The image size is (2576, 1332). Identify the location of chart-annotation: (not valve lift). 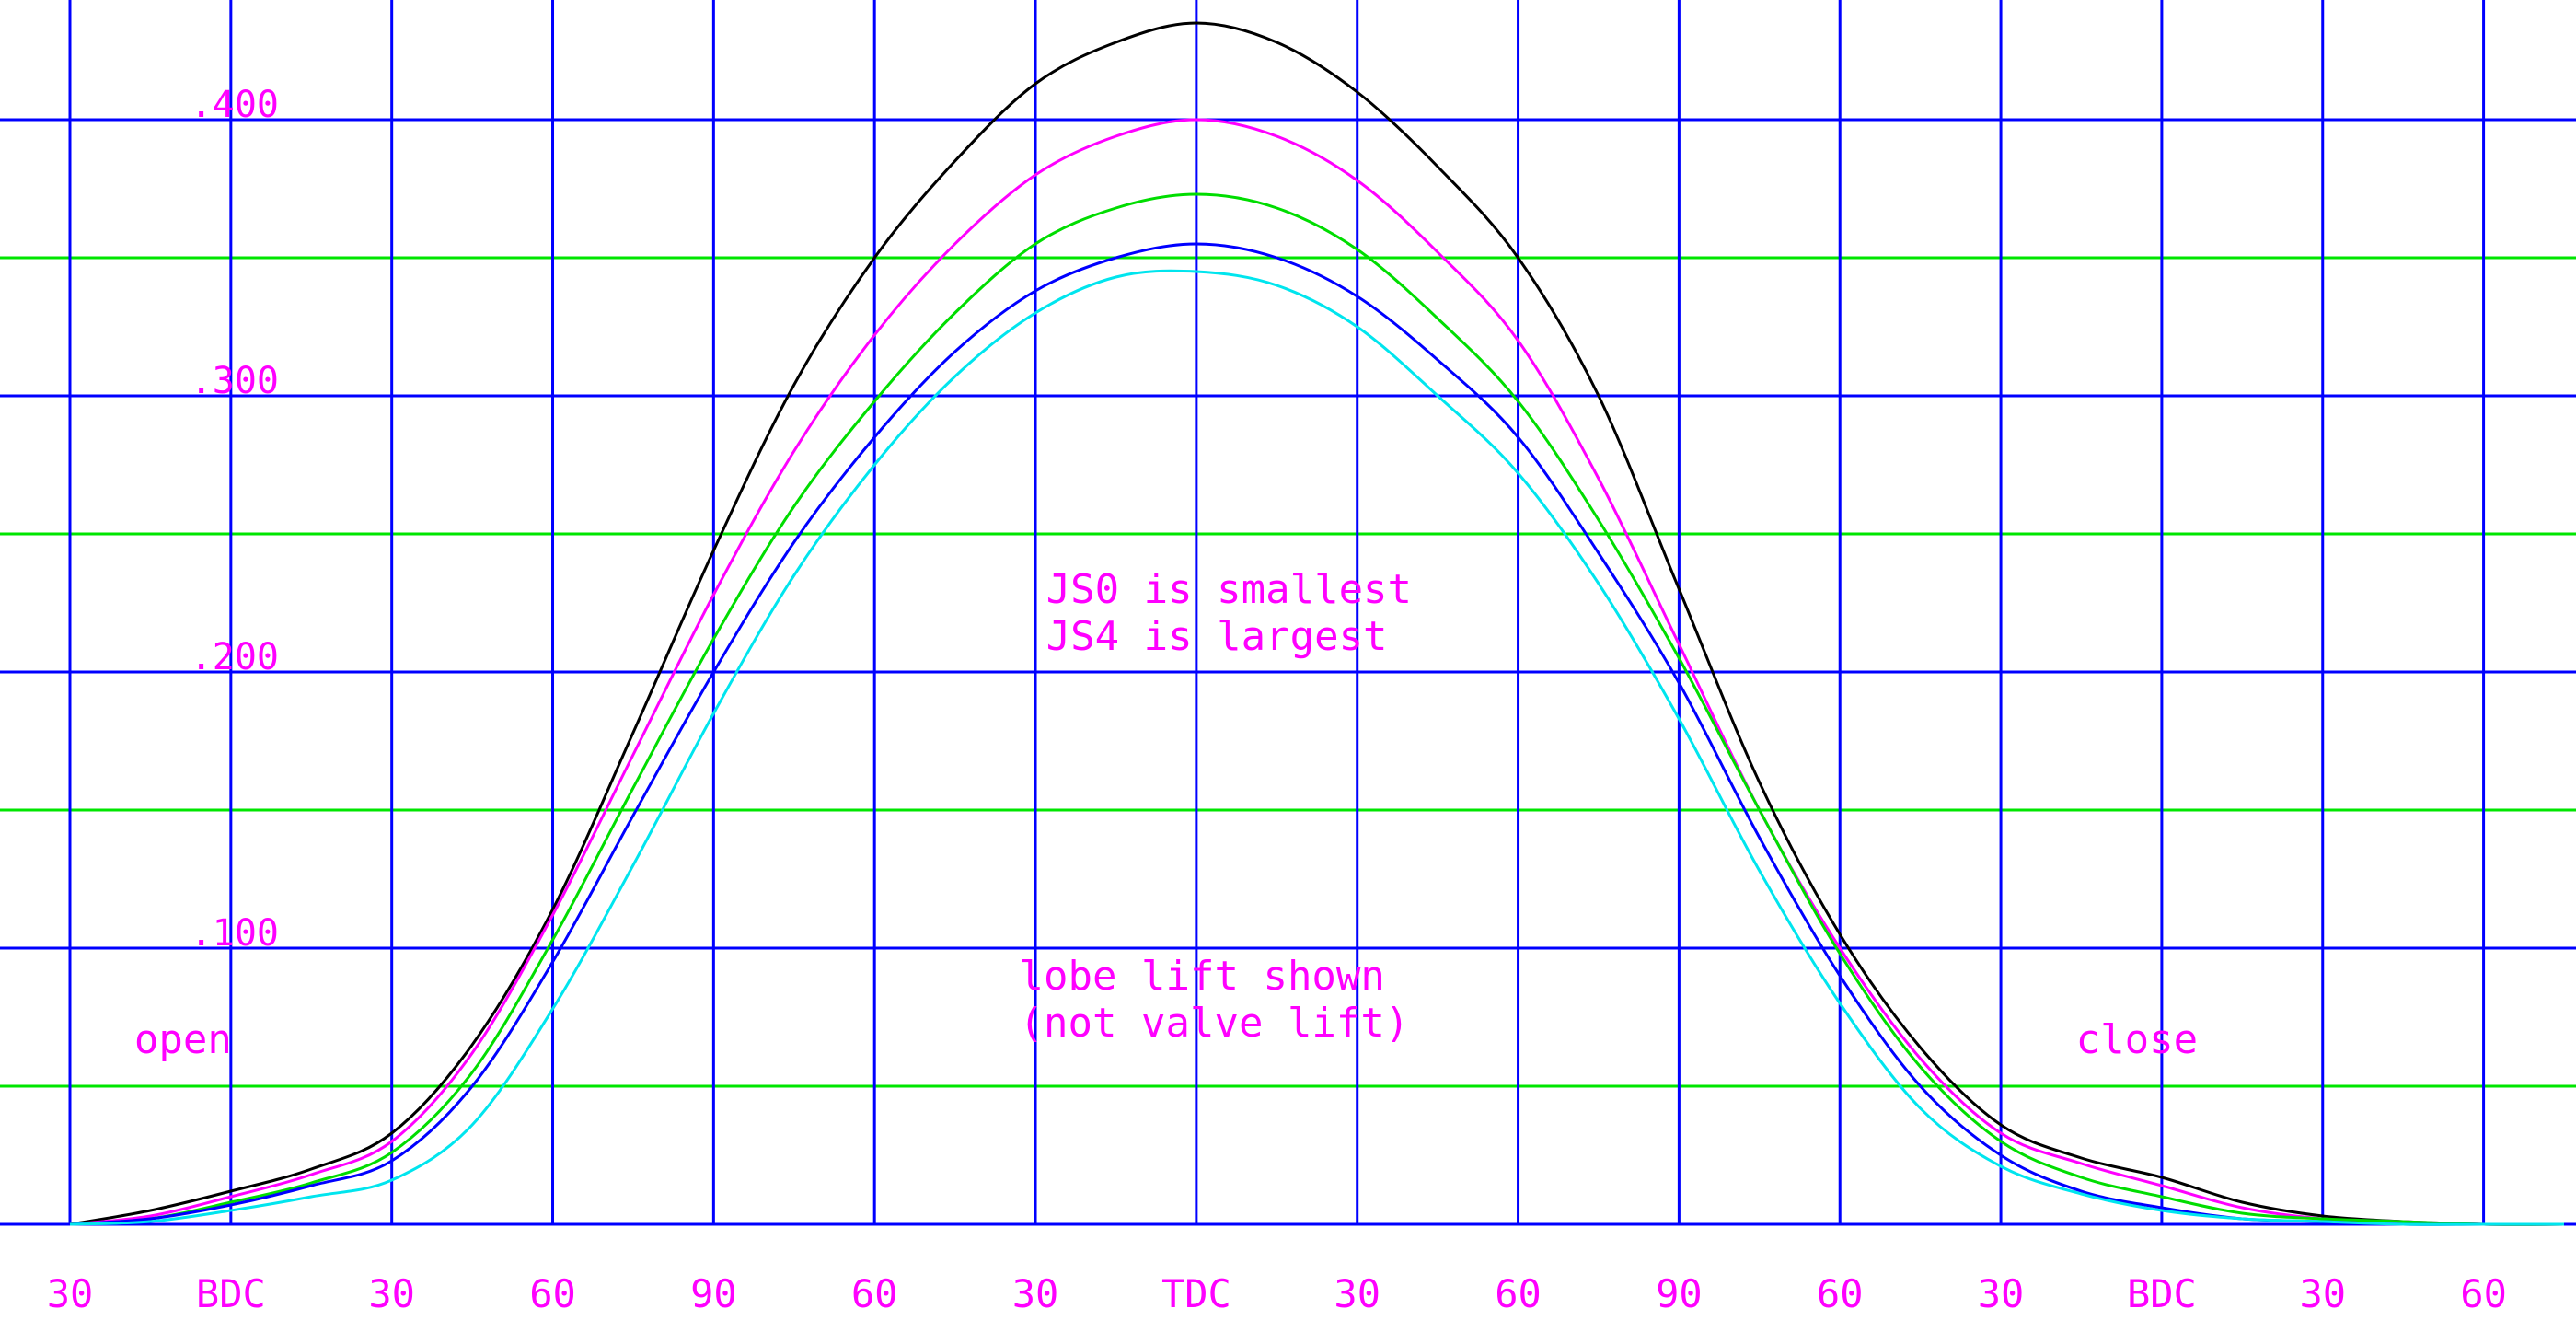
(1215, 1023).